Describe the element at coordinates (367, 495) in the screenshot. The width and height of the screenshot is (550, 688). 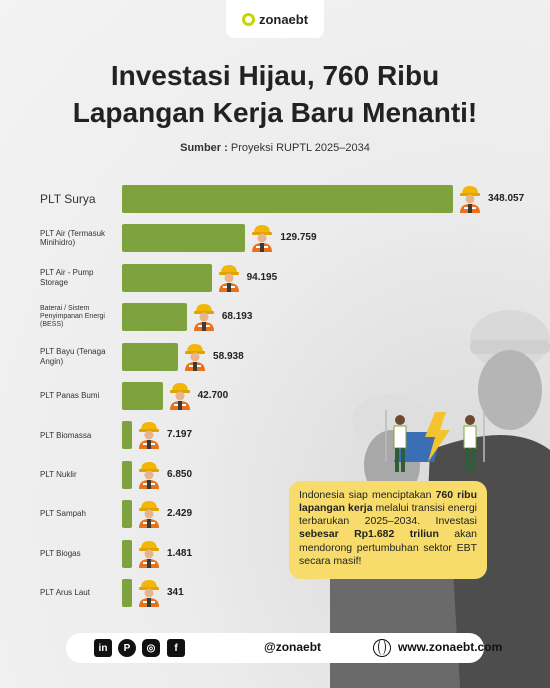
I see `callout-text-1: Indonesia siap menciptakan` at that location.